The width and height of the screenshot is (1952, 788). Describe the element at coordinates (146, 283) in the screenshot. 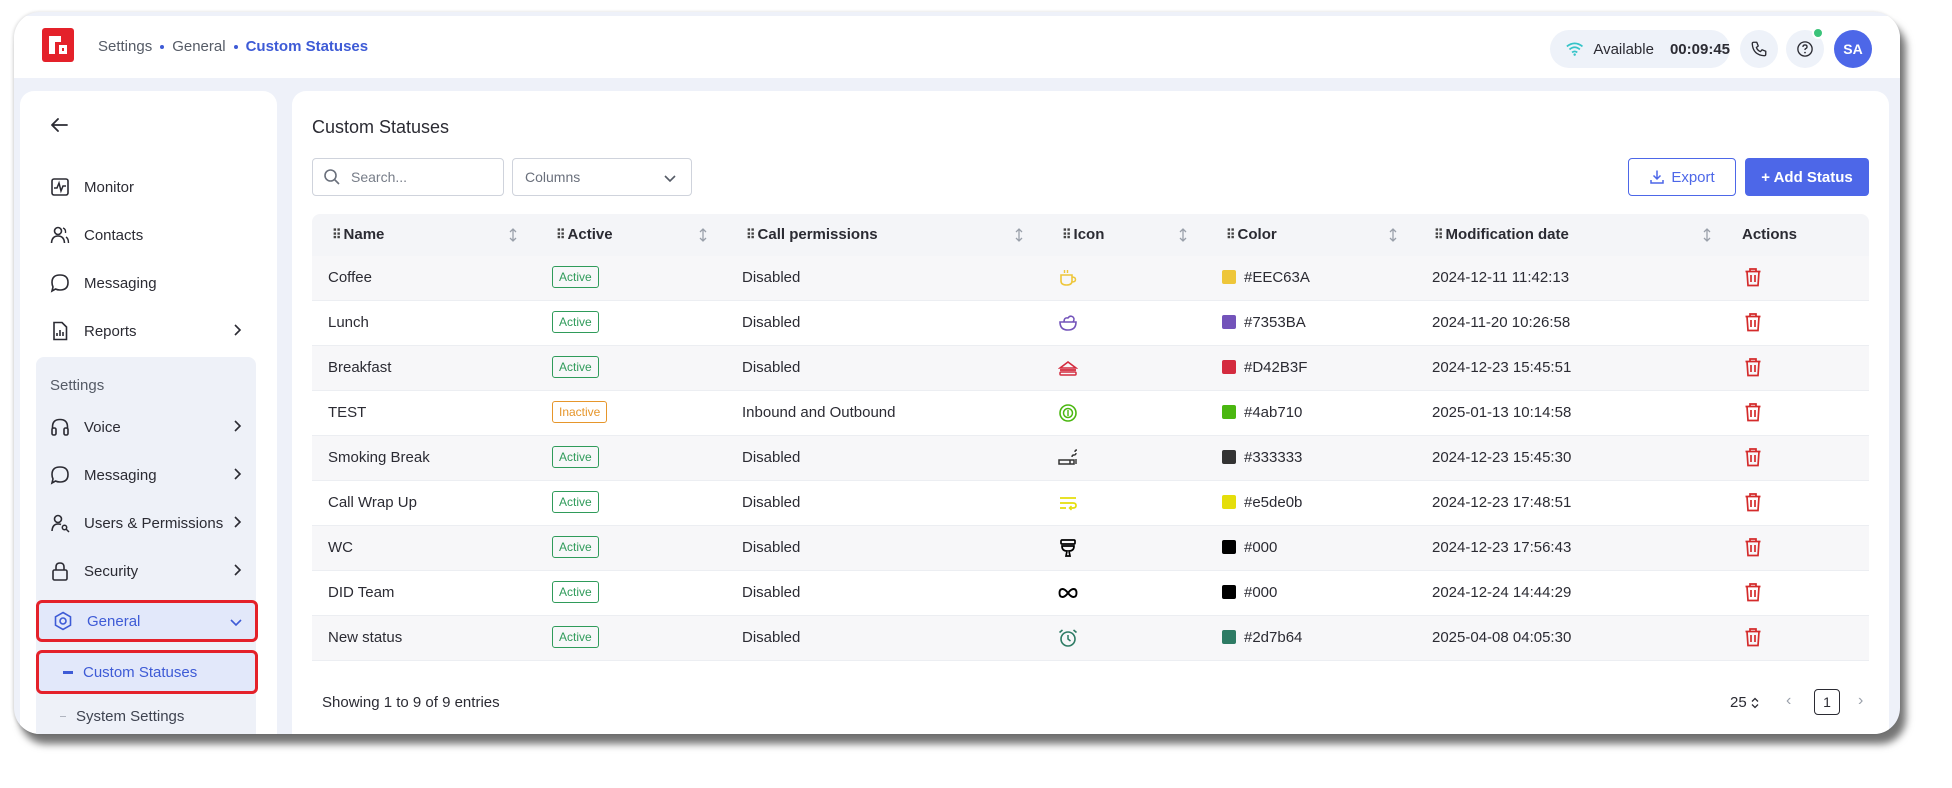

I see `sidebar-item-messaging: Messaging` at that location.